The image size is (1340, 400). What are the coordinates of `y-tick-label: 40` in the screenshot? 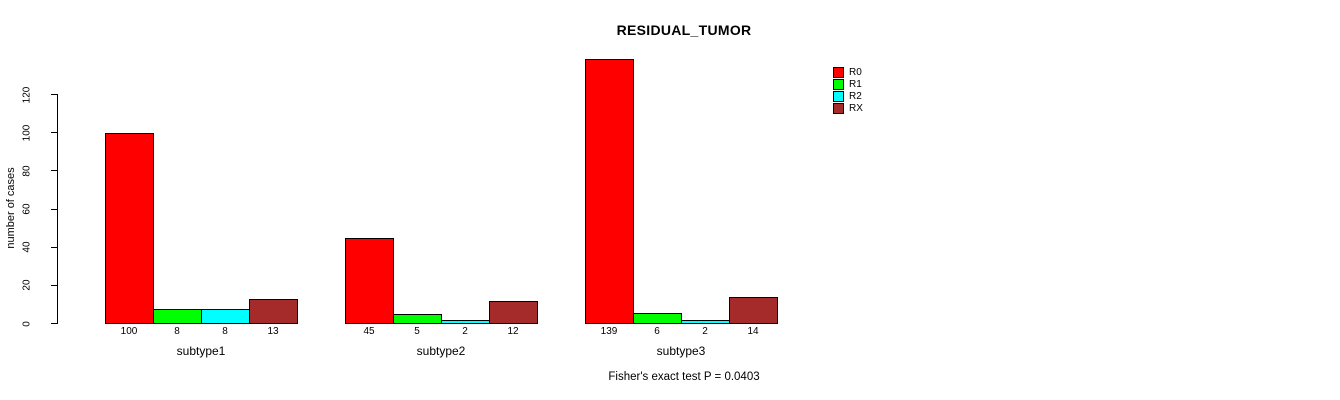 It's located at (27, 247).